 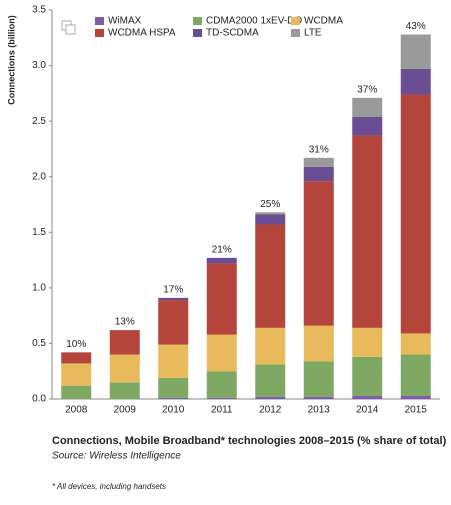 I want to click on legend-label: WCDMA HSPA, so click(x=142, y=33).